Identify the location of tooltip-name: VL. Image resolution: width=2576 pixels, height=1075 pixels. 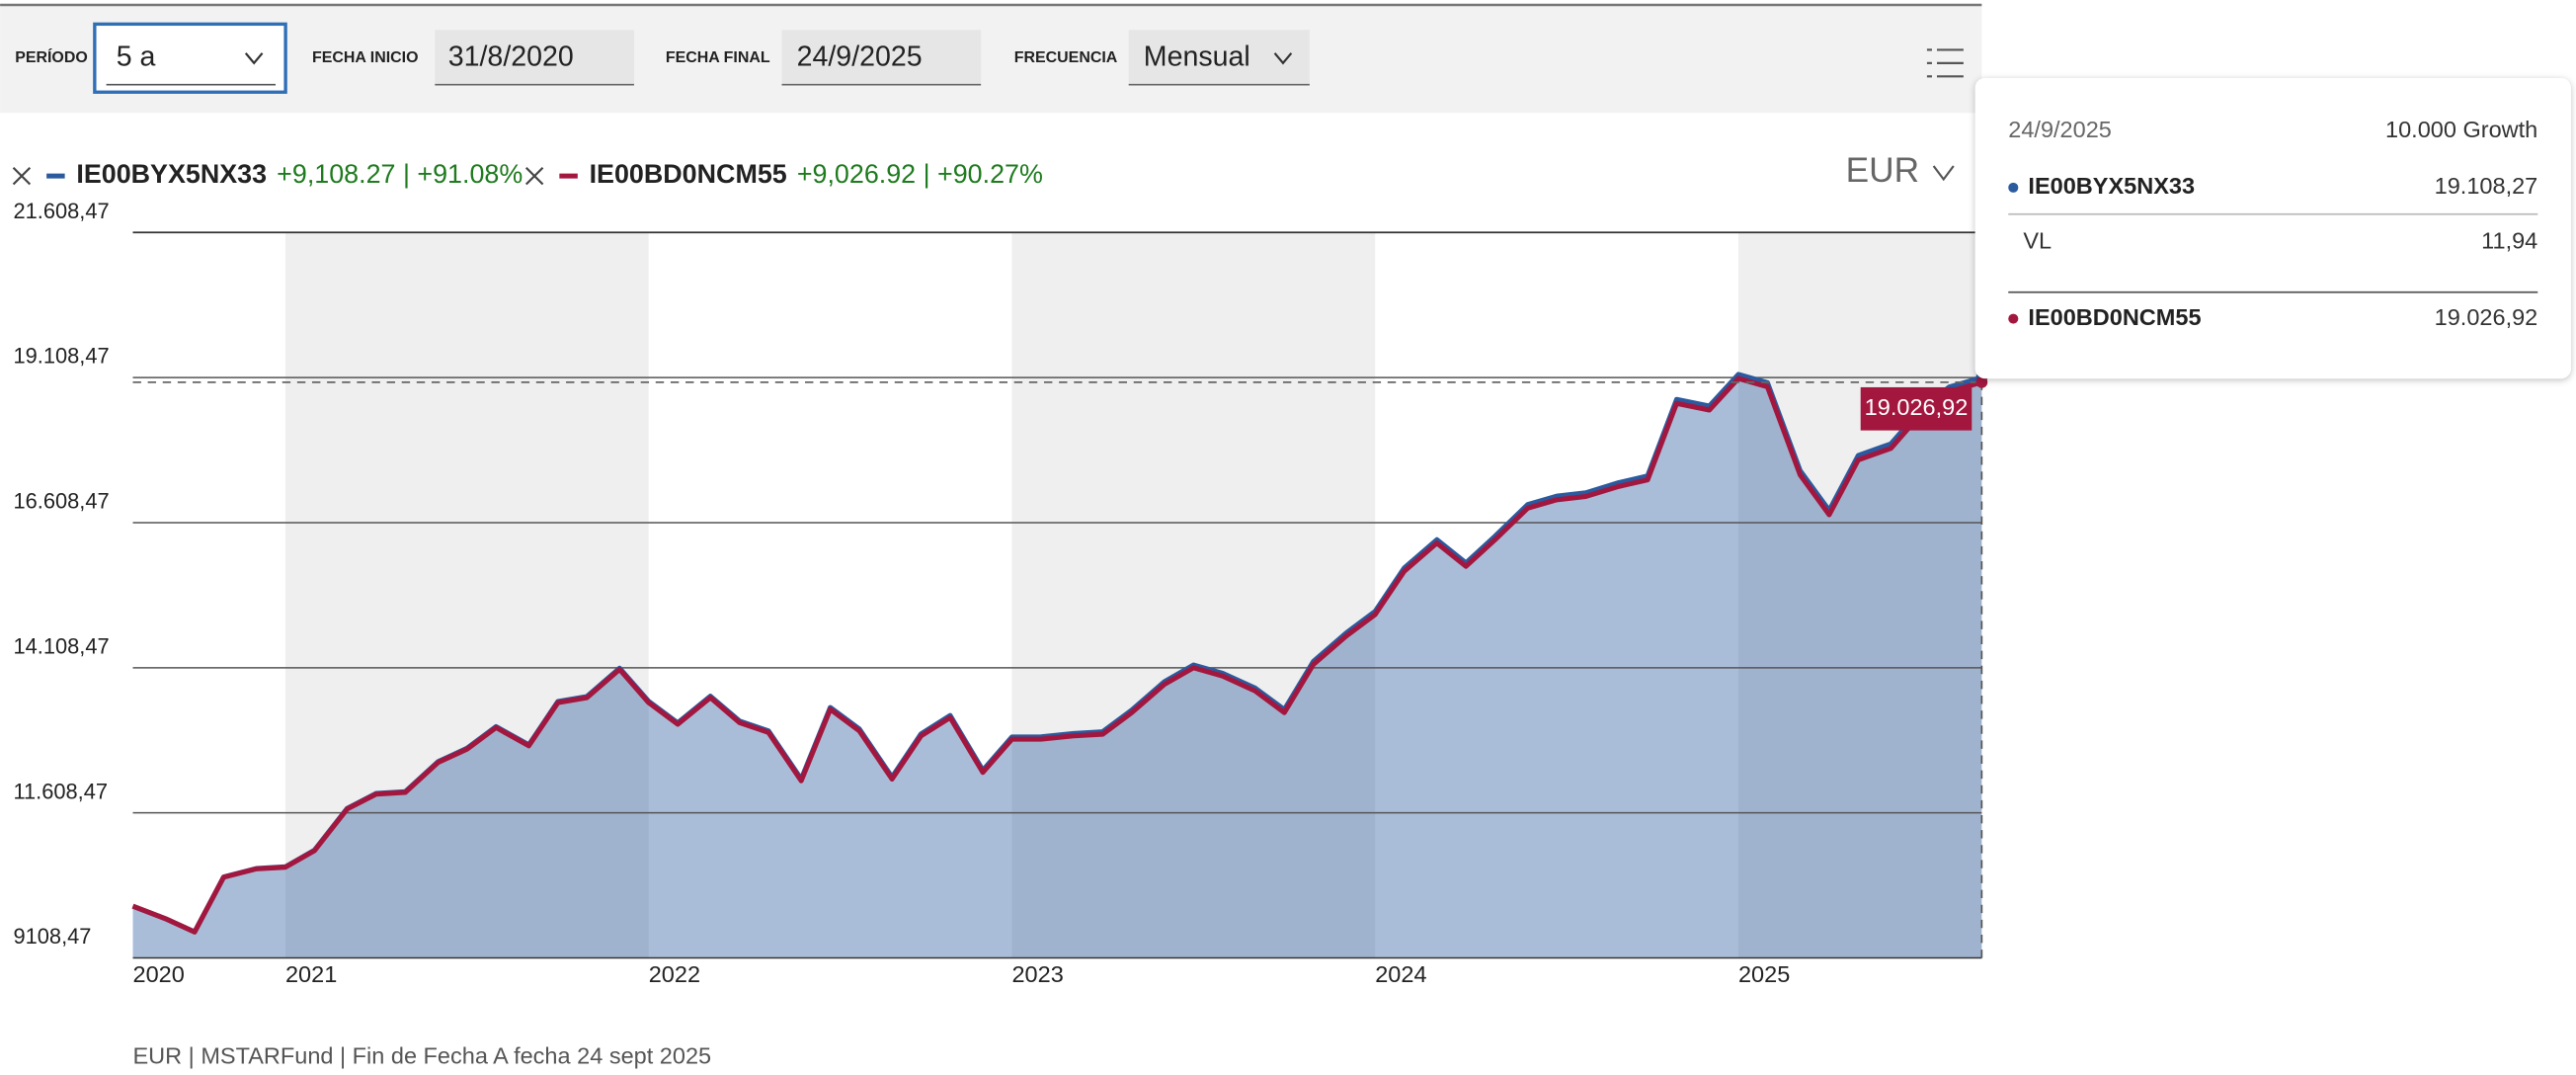
(2038, 241).